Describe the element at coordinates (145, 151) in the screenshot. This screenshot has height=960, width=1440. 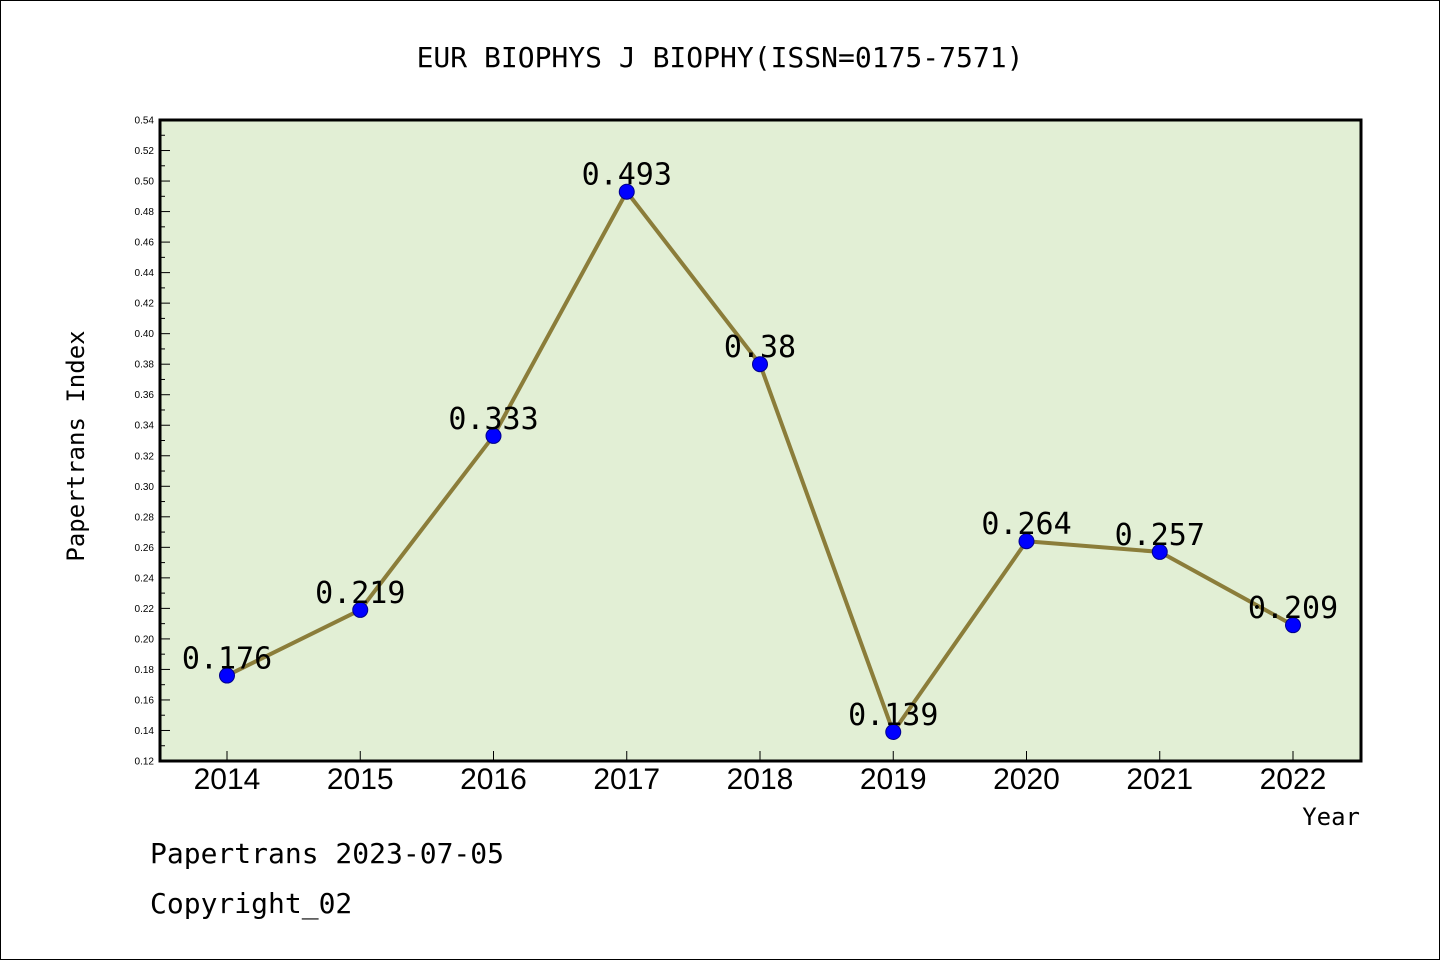
I see `y-tick-label: 0.52` at that location.